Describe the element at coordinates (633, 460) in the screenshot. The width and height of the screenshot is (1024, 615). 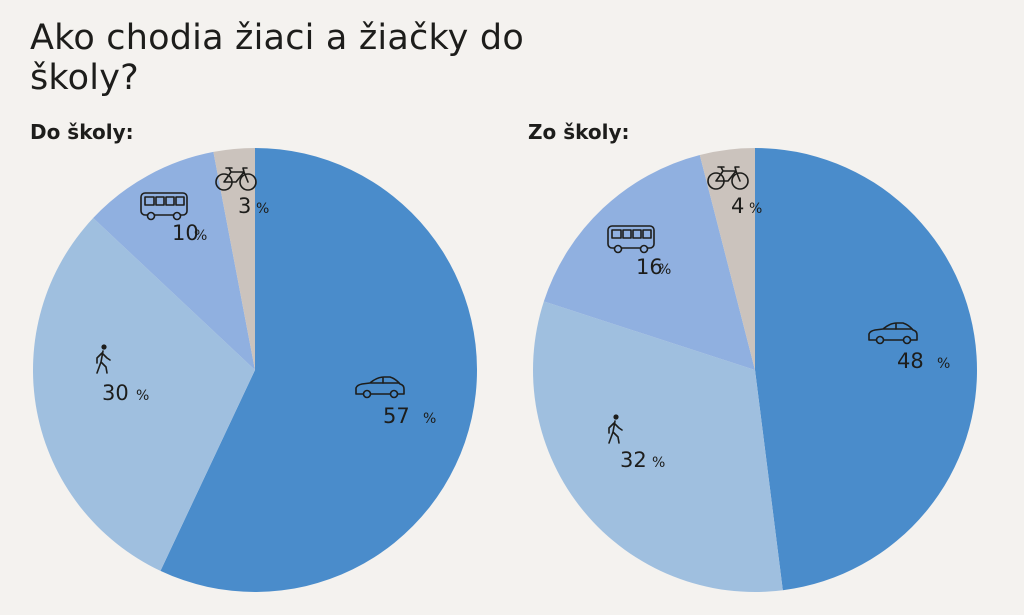
I see `slice-value-label: 32` at that location.